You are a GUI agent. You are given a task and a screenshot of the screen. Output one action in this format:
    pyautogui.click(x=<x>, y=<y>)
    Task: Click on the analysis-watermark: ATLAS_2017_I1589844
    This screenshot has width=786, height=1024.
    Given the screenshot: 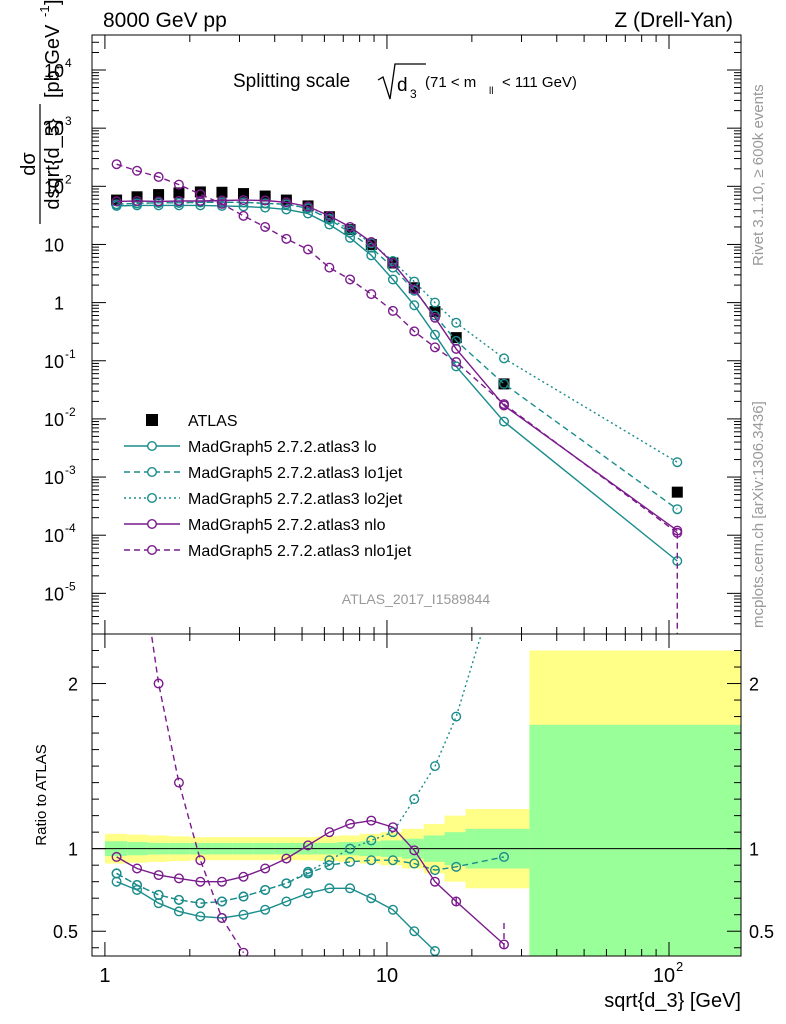 What is the action you would take?
    pyautogui.click(x=416, y=599)
    